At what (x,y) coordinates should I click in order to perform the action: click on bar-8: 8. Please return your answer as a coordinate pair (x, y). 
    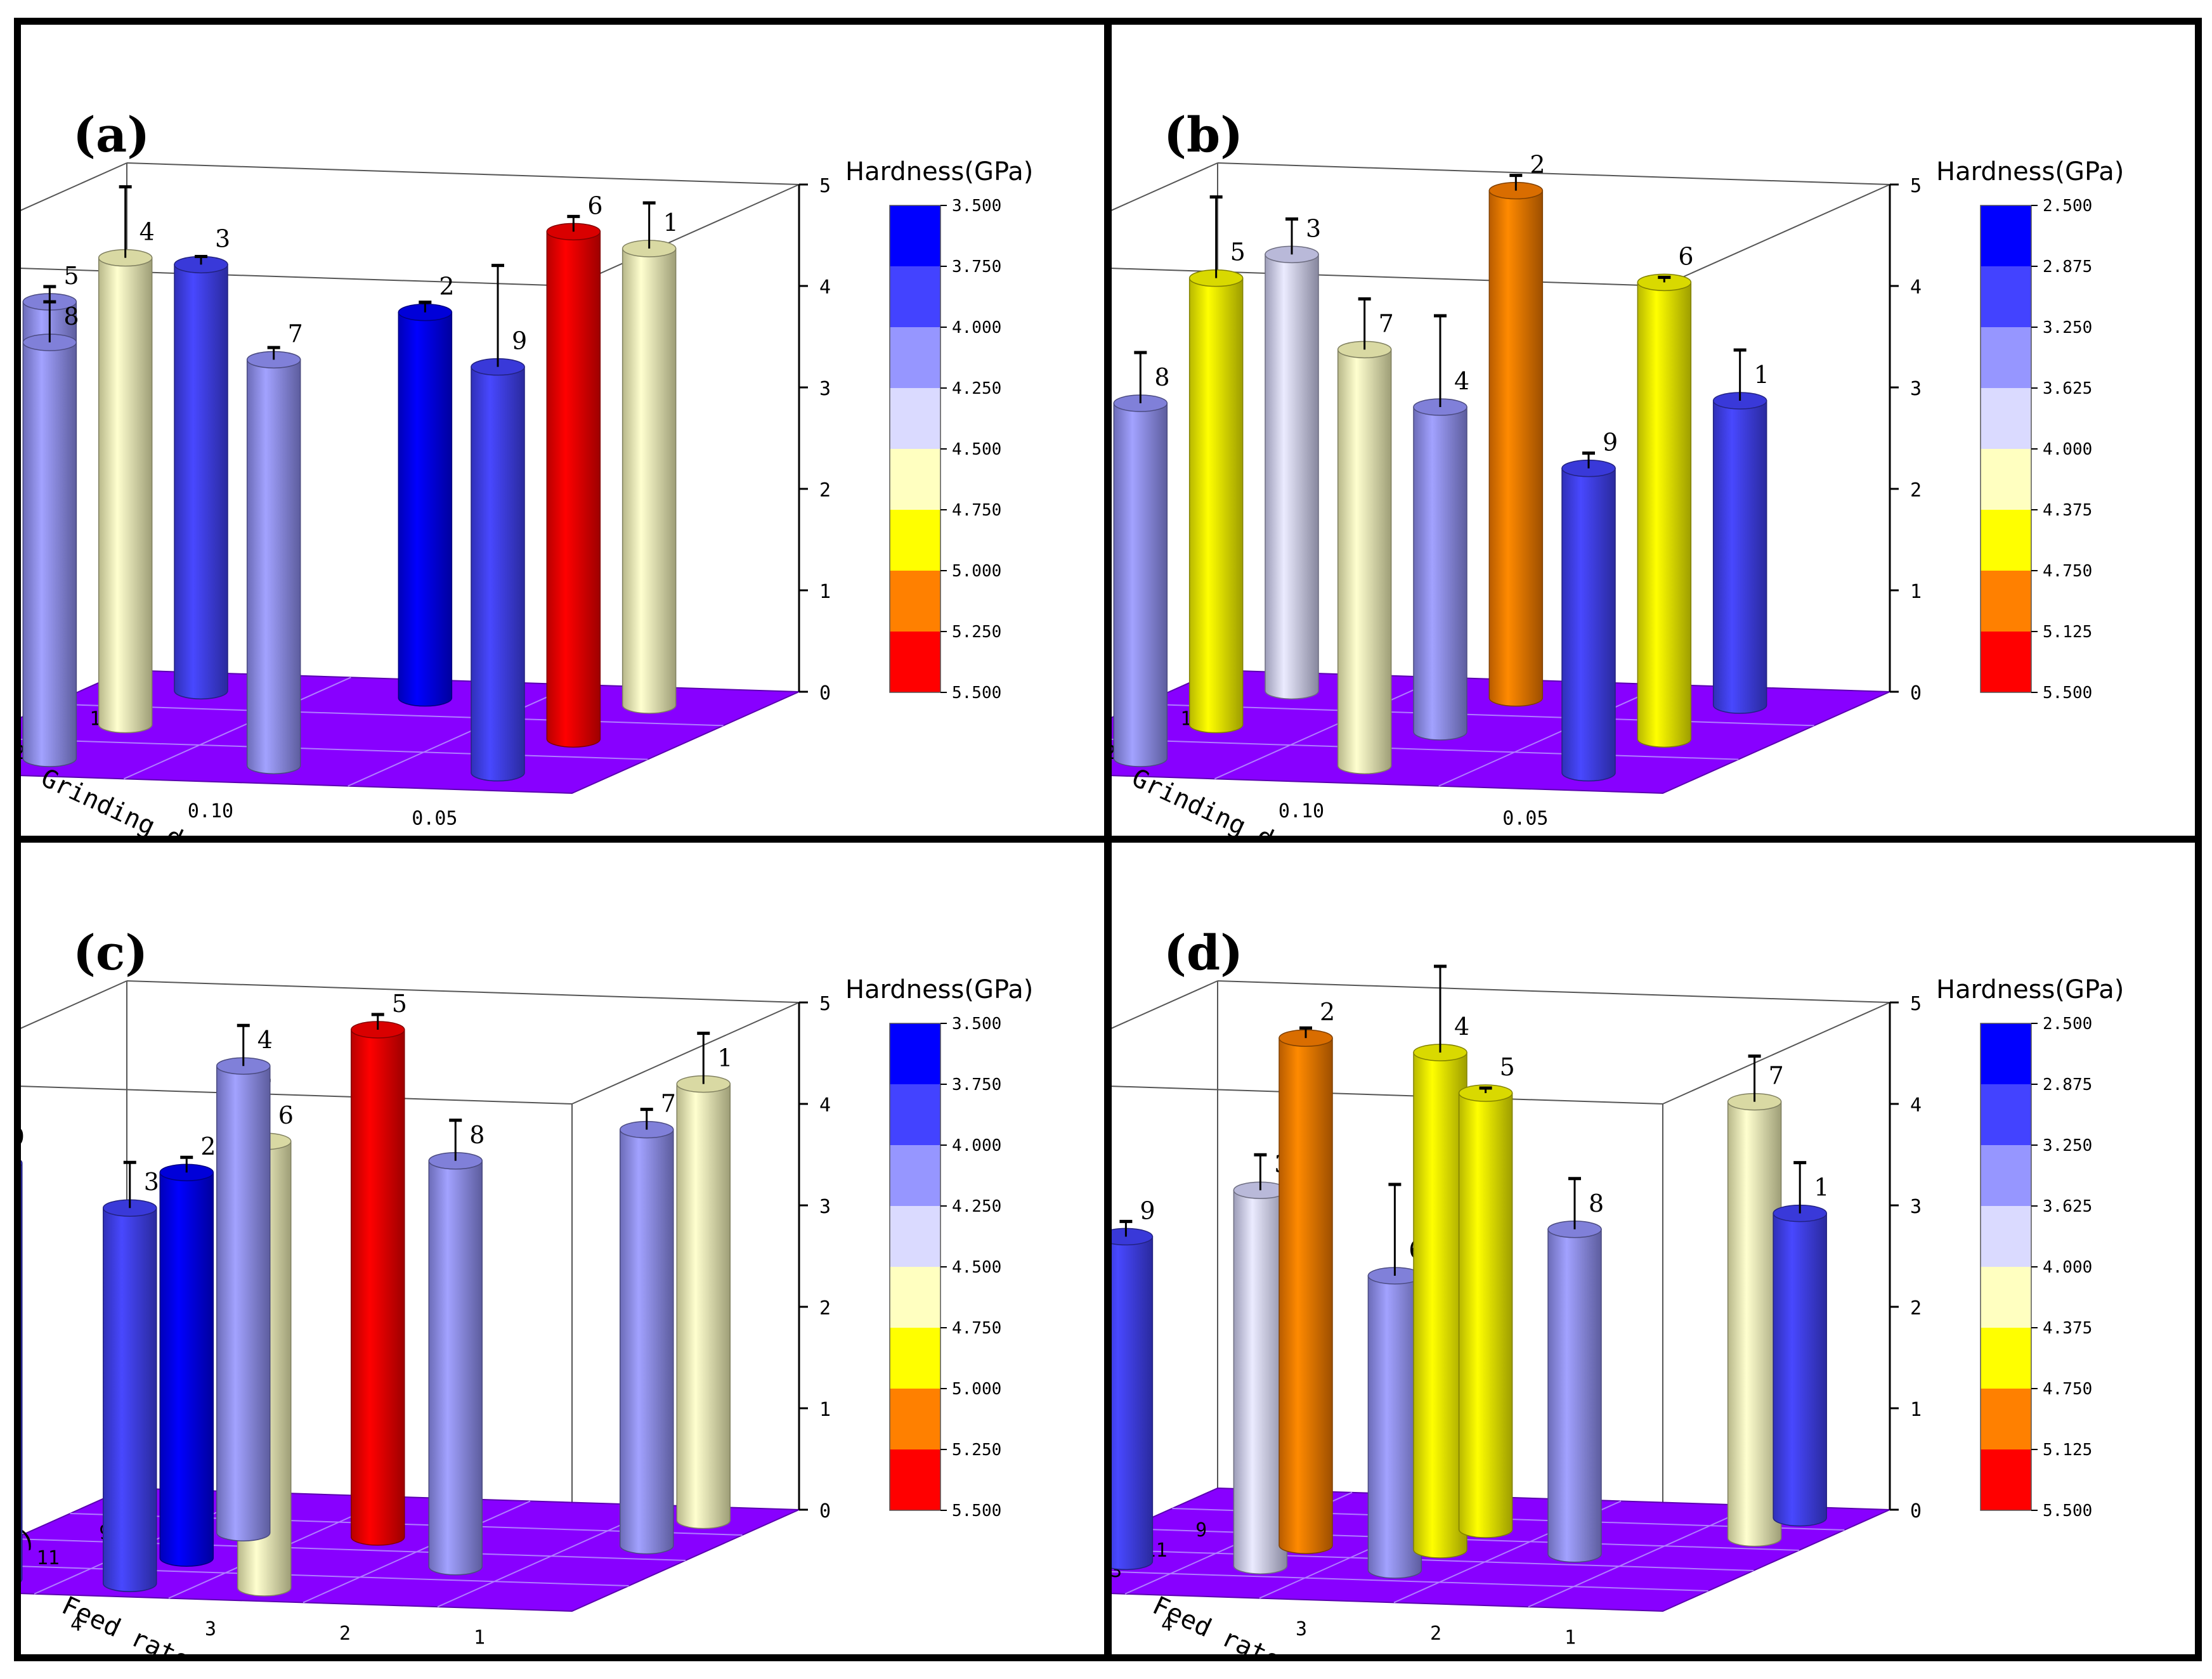
    Looking at the image, I should click on (50, 533).